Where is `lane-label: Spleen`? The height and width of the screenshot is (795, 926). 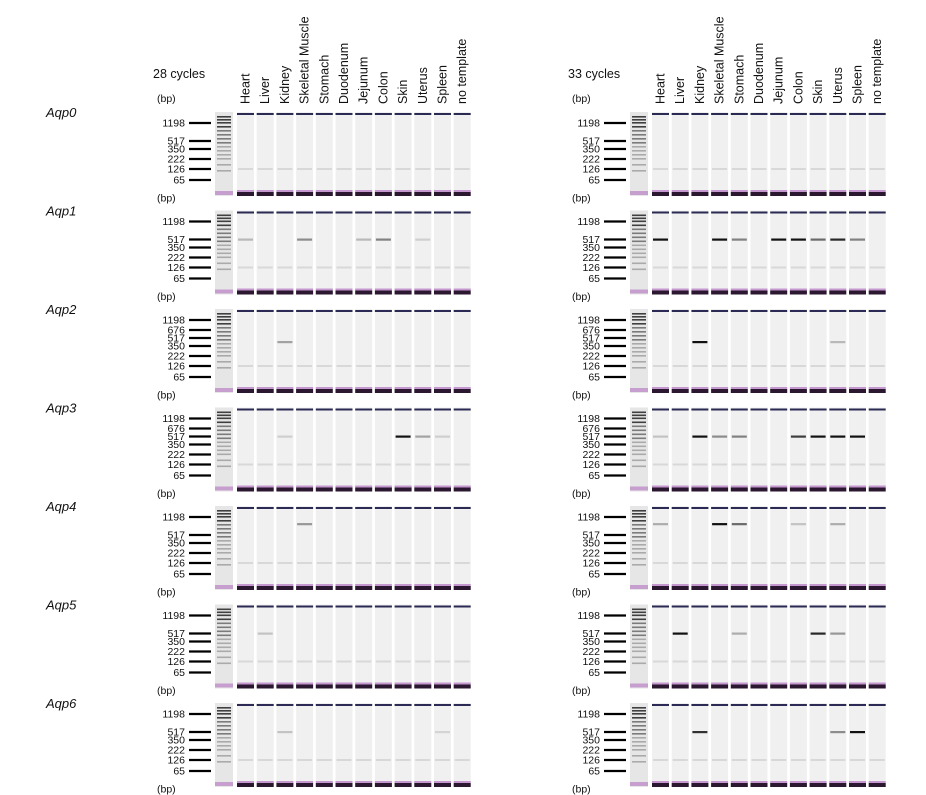
lane-label: Spleen is located at coordinates (858, 84).